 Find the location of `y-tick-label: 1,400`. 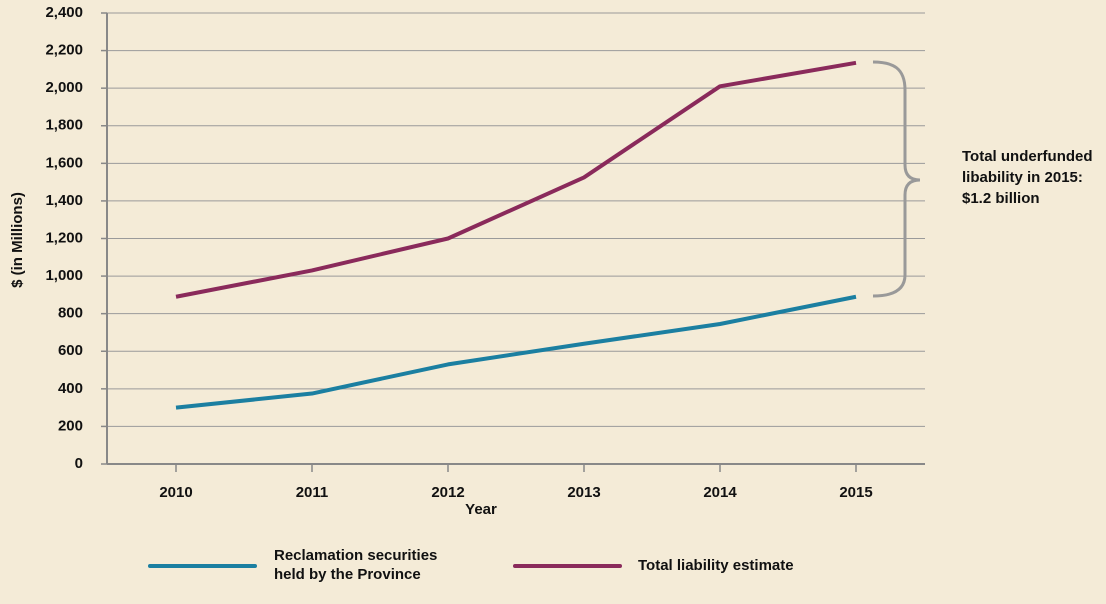

y-tick-label: 1,400 is located at coordinates (64, 200).